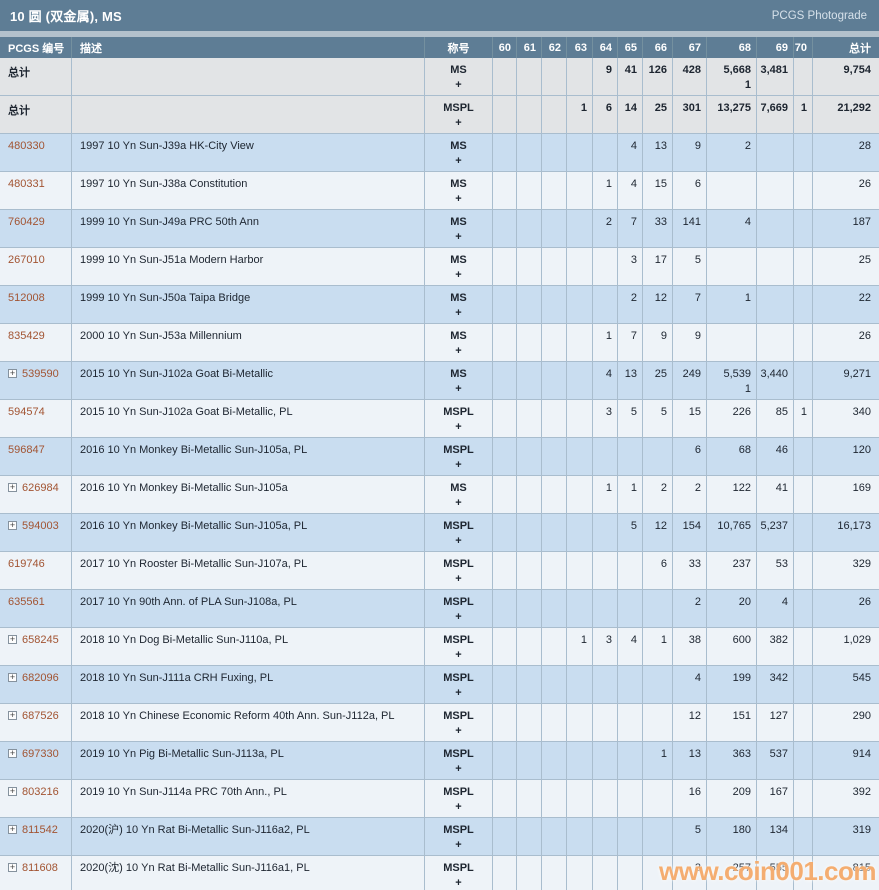  Describe the element at coordinates (819, 15) in the screenshot. I see `photograde-link: PCGS Photograde` at that location.